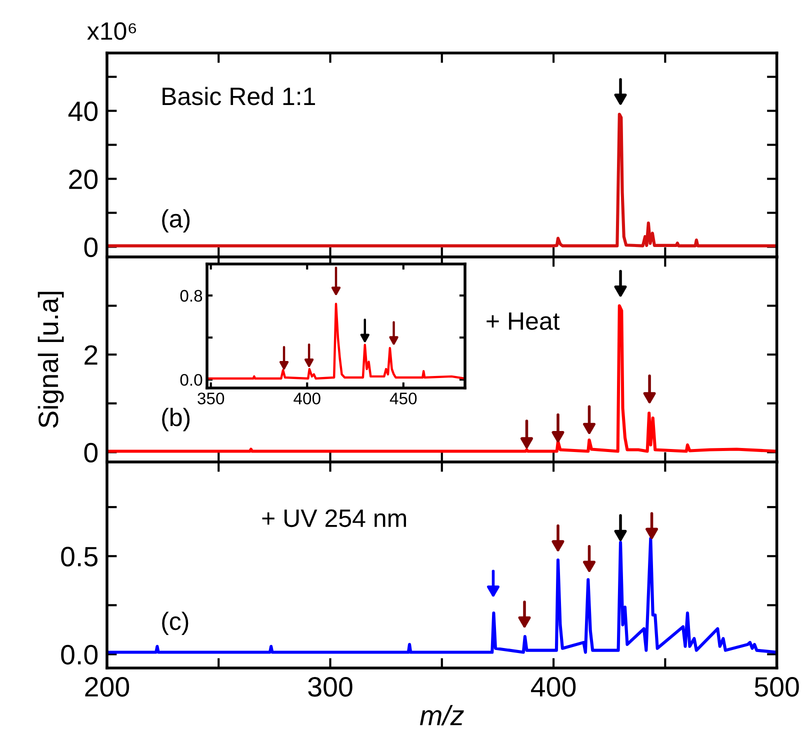  Describe the element at coordinates (111, 31) in the screenshot. I see `text: x10⁶` at that location.